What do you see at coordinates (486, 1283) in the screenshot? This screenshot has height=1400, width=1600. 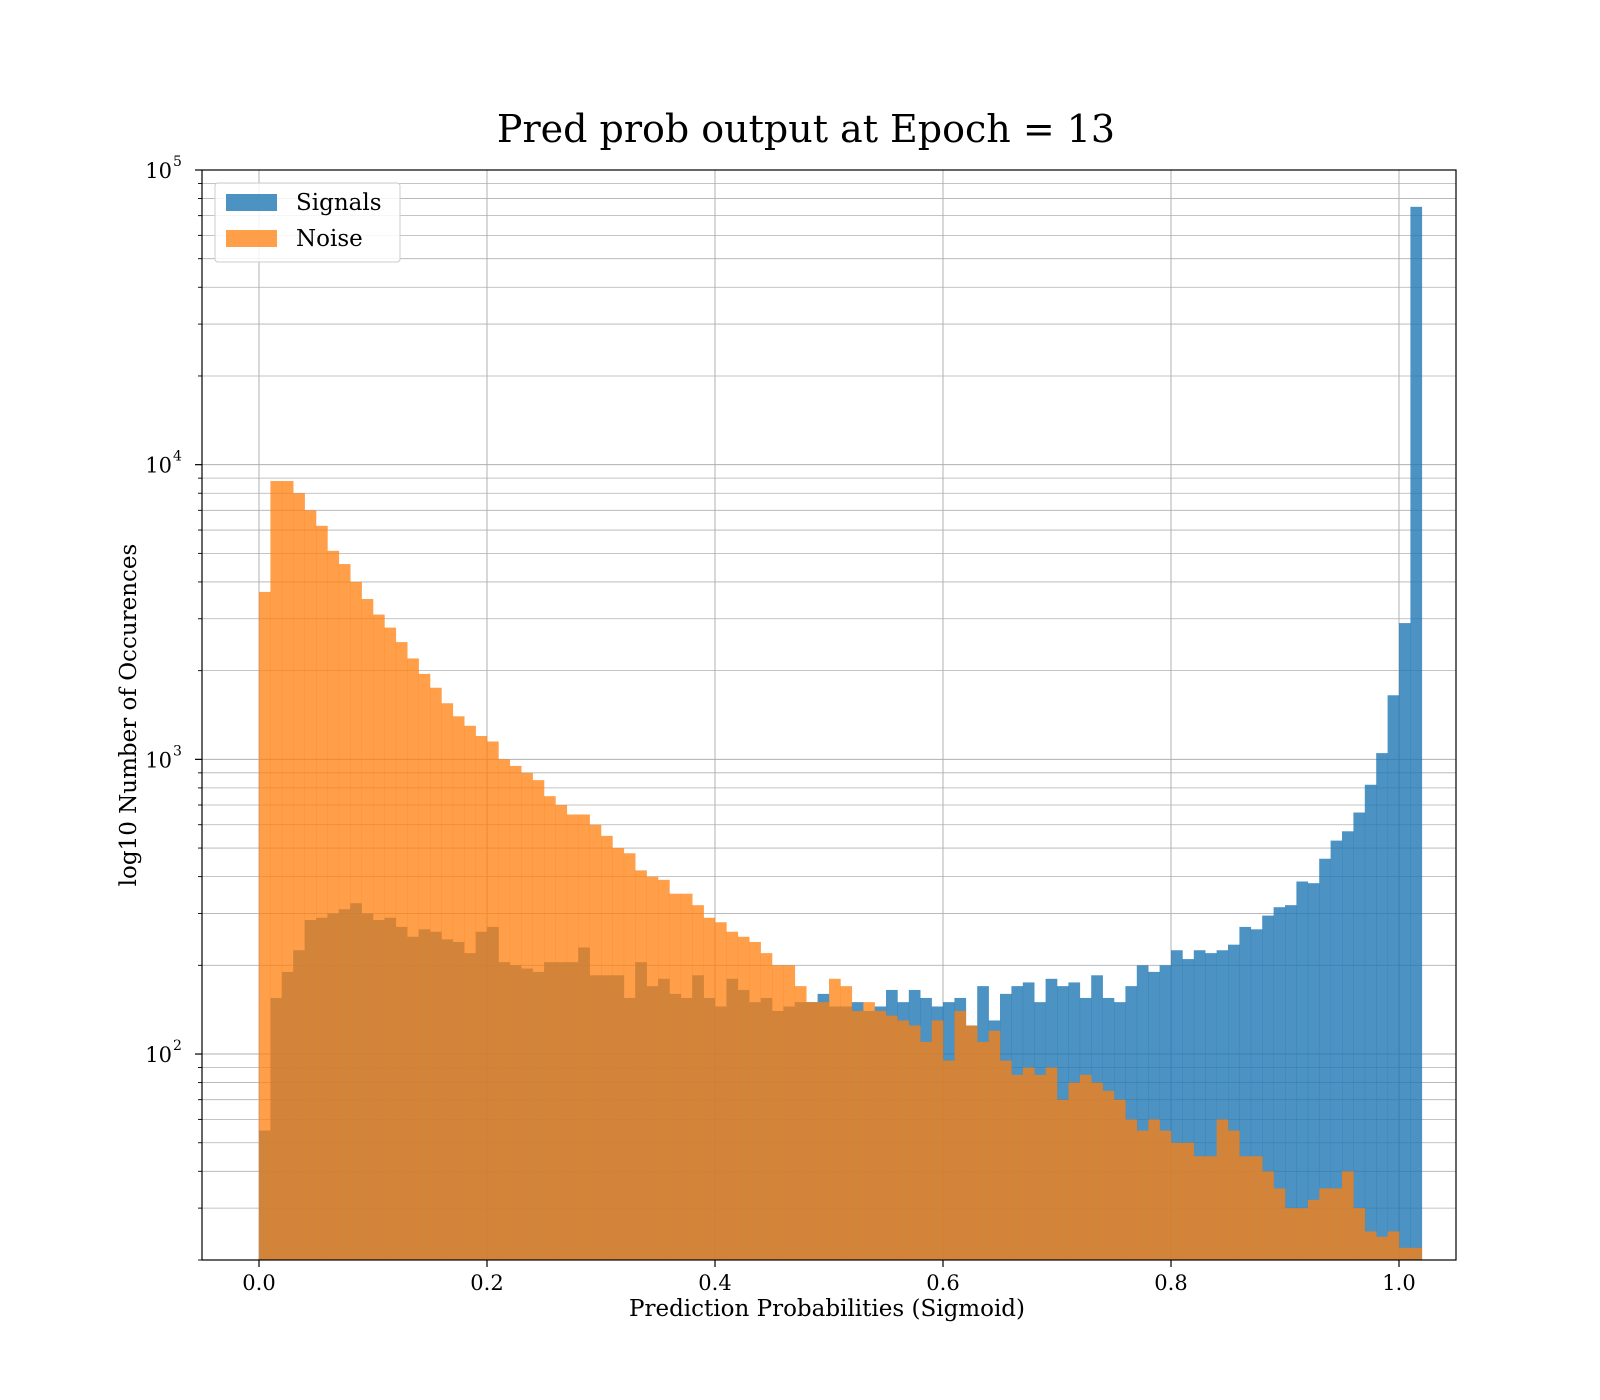 I see `x-tick-label-1: 0.2` at bounding box center [486, 1283].